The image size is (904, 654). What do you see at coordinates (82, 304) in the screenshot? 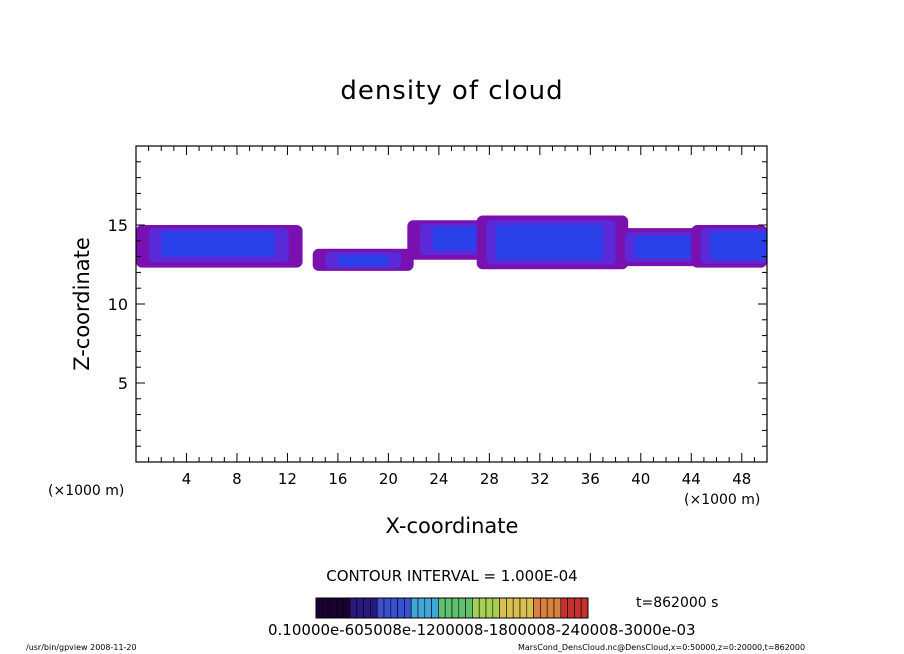
I see `y-axis-label: Z-coordinate` at bounding box center [82, 304].